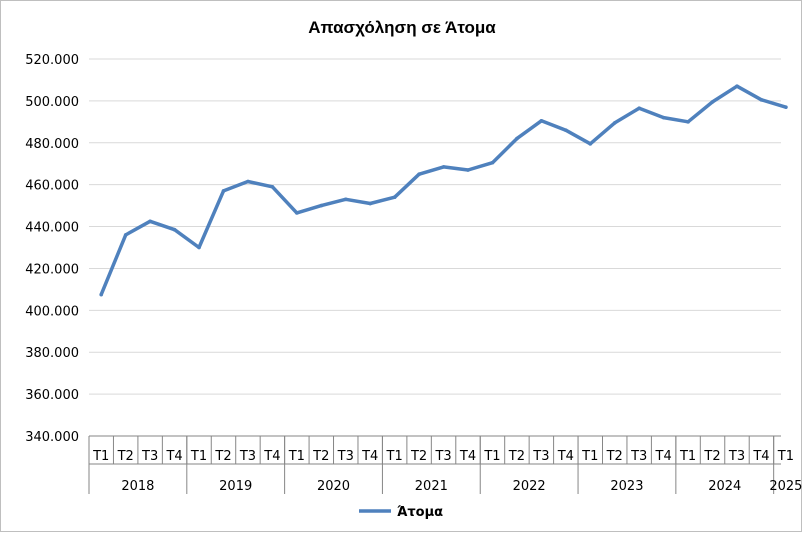 This screenshot has height=533, width=802. I want to click on y-tick-label: 400.000, so click(52, 311).